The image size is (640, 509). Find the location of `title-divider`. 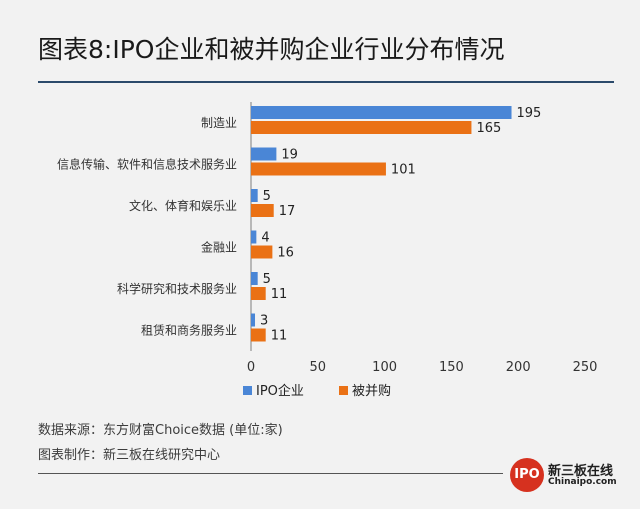

title-divider is located at coordinates (326, 82).